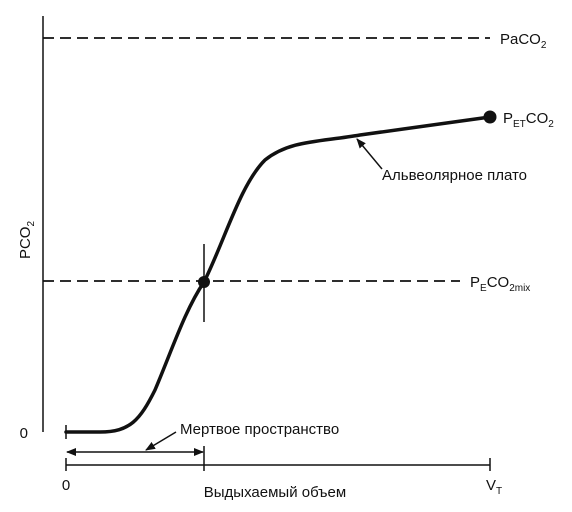 This screenshot has width=572, height=512. Describe the element at coordinates (204, 282) in the screenshot. I see `midpoint-marker` at that location.